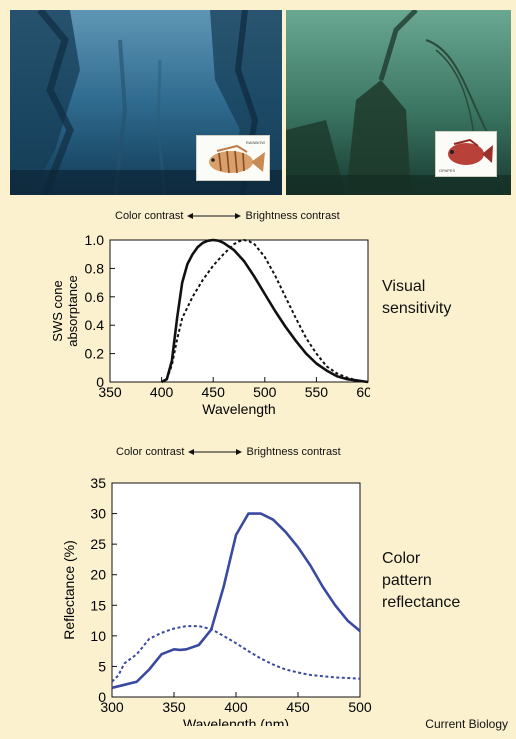  Describe the element at coordinates (407, 580) in the screenshot. I see `side-label-line: pattern` at that location.